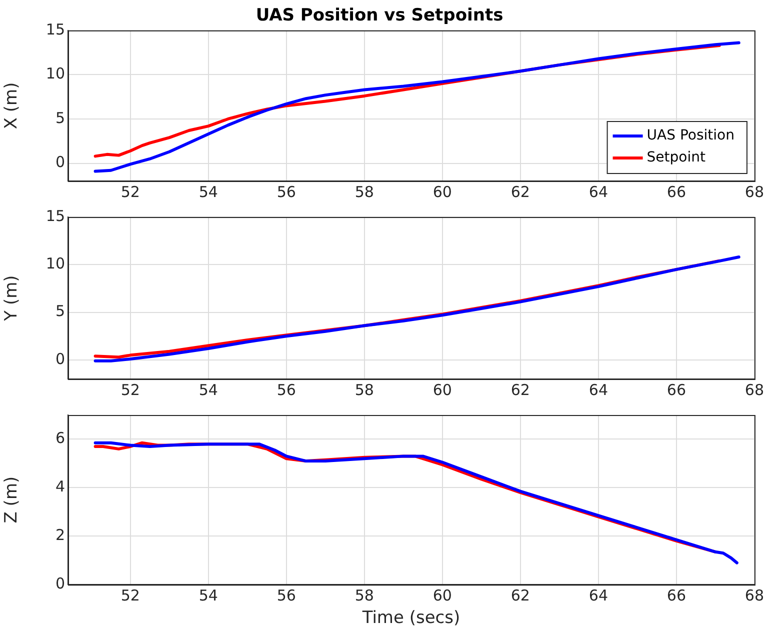  Describe the element at coordinates (60, 535) in the screenshot. I see `y-tick-label: 2` at that location.